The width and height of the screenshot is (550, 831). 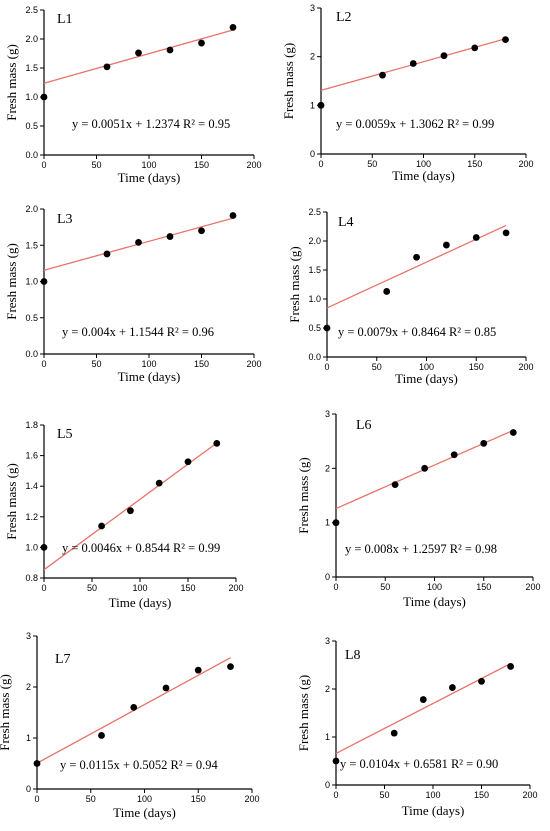 What do you see at coordinates (65, 219) in the screenshot?
I see `panel-title: L3` at bounding box center [65, 219].